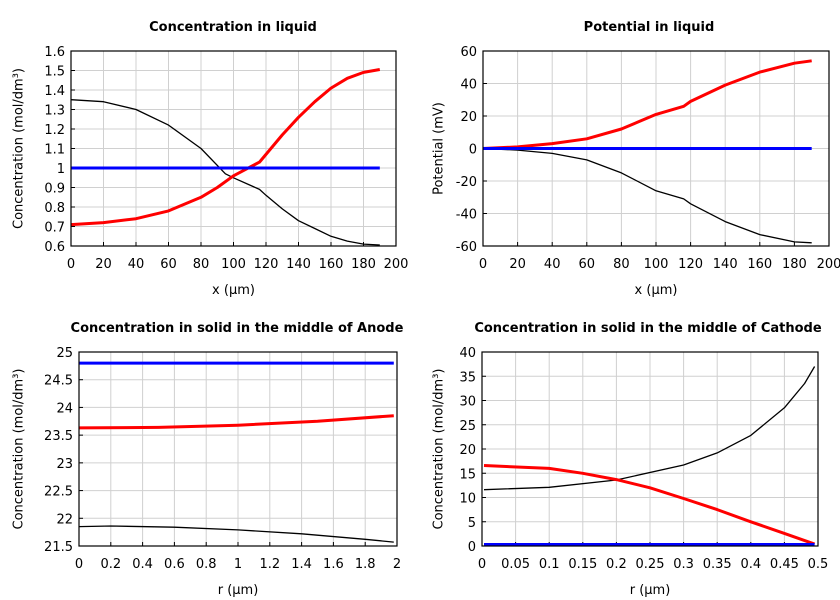 The width and height of the screenshot is (840, 600). I want to click on y-tick-label: 24, so click(64, 408).